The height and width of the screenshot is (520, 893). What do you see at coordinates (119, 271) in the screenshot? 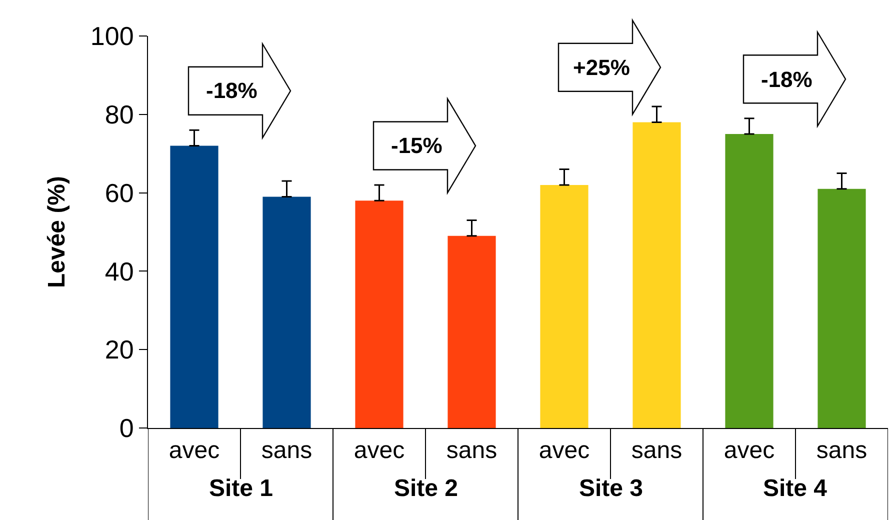
I see `y-tick-label: 40` at bounding box center [119, 271].